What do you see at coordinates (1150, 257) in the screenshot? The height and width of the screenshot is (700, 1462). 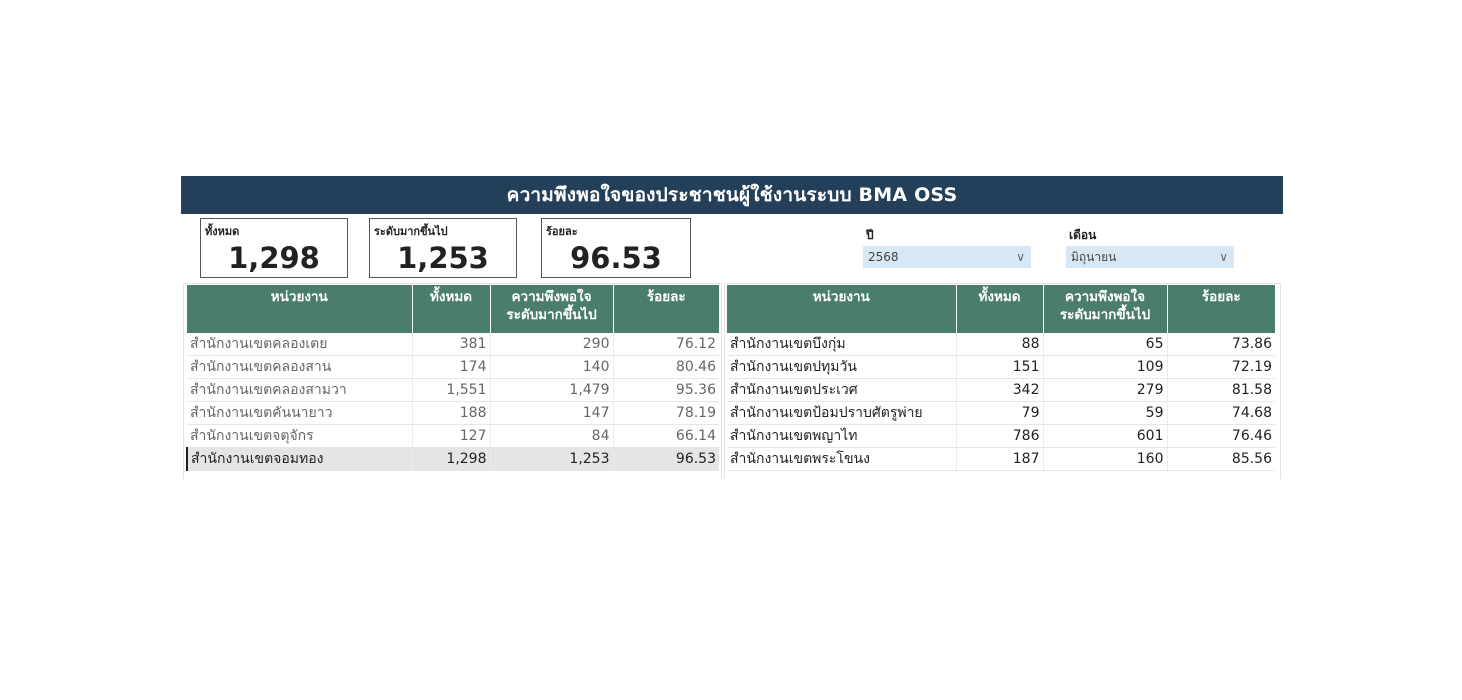 I see `month-dropdown: มิถุนายน ∨` at bounding box center [1150, 257].